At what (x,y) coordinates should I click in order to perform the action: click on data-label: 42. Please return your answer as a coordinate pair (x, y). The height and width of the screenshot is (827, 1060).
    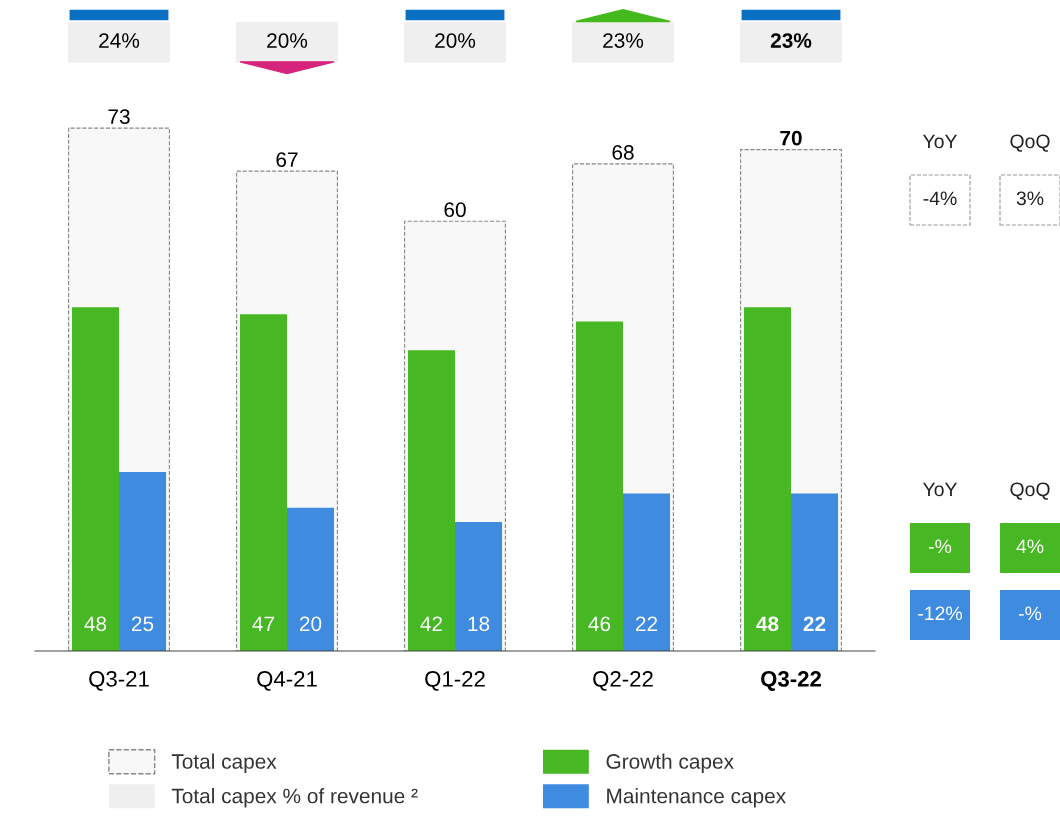
    Looking at the image, I should click on (431, 623).